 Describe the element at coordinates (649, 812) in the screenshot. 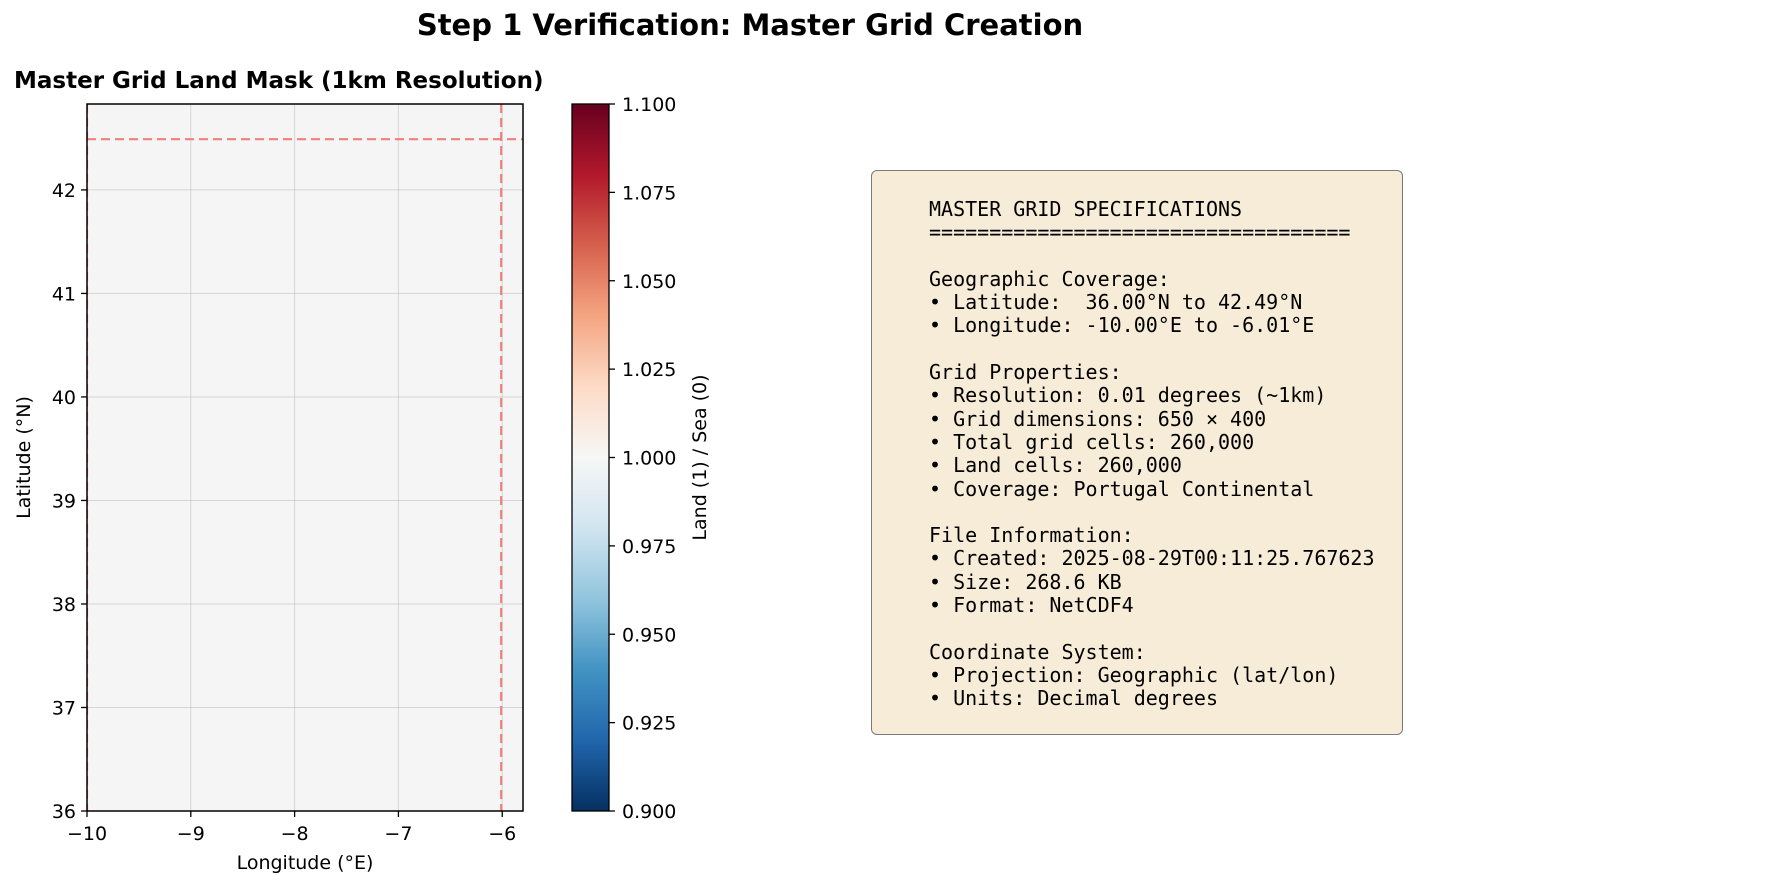

I see `colorbar-tick-label: 0.900` at that location.